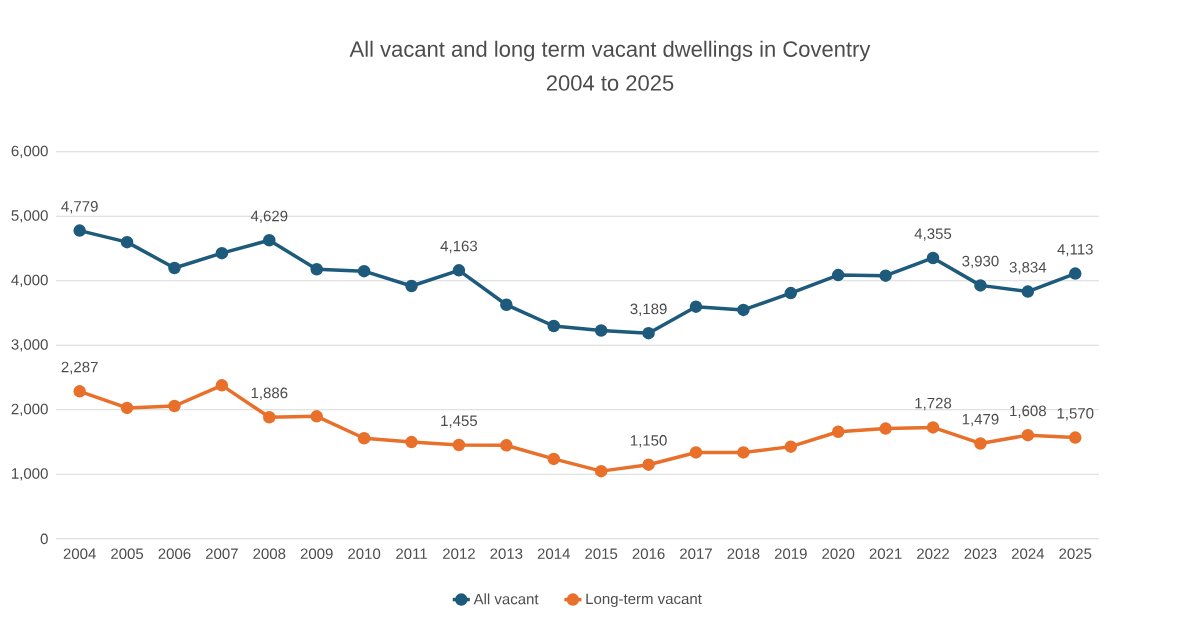 The image size is (1199, 624). What do you see at coordinates (29, 281) in the screenshot?
I see `y-tick-label: 4,000` at bounding box center [29, 281].